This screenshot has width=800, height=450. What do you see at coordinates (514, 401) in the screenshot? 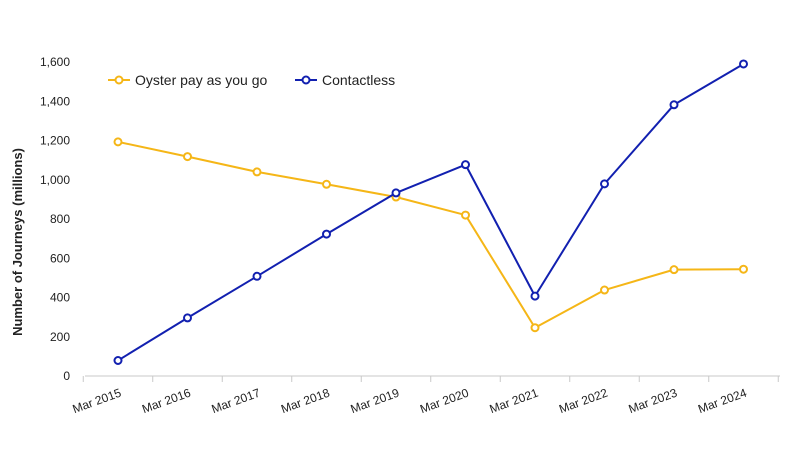
I see `x-tick-label: Mar 2021` at bounding box center [514, 401].